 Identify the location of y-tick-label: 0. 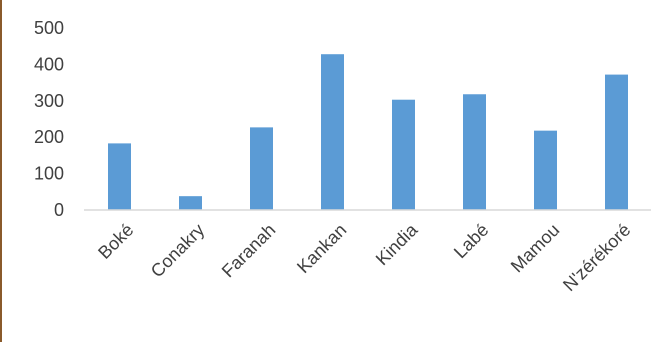
(59, 210).